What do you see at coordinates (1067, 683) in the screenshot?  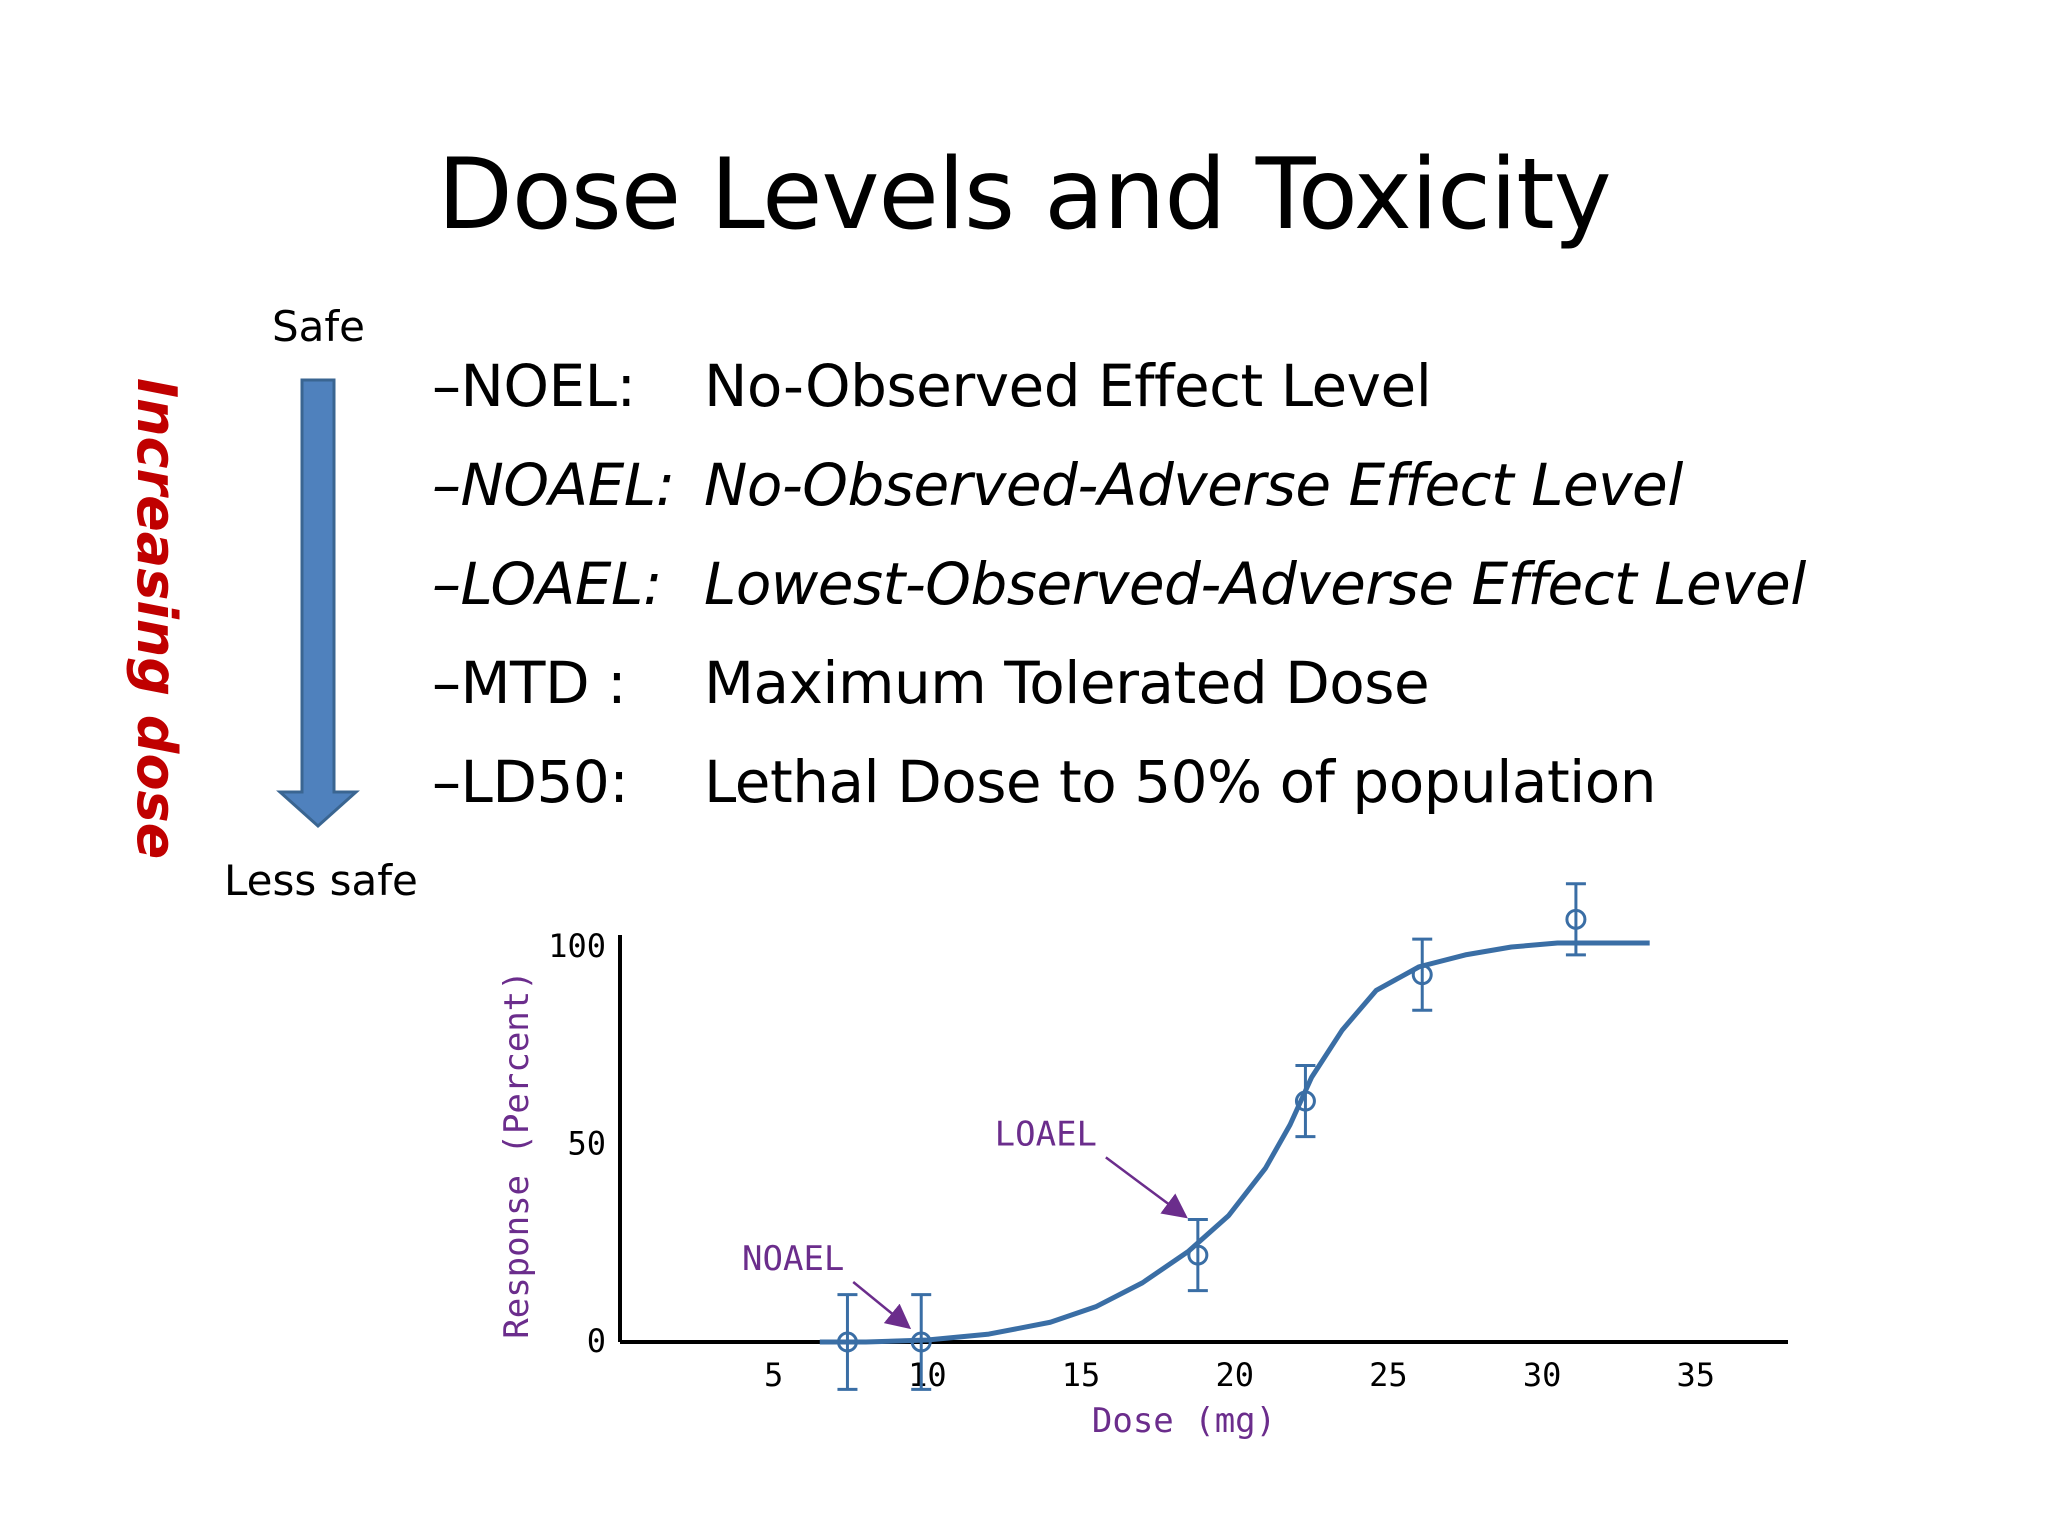 I see `definition-text: Maximum Tolerated Dose` at bounding box center [1067, 683].